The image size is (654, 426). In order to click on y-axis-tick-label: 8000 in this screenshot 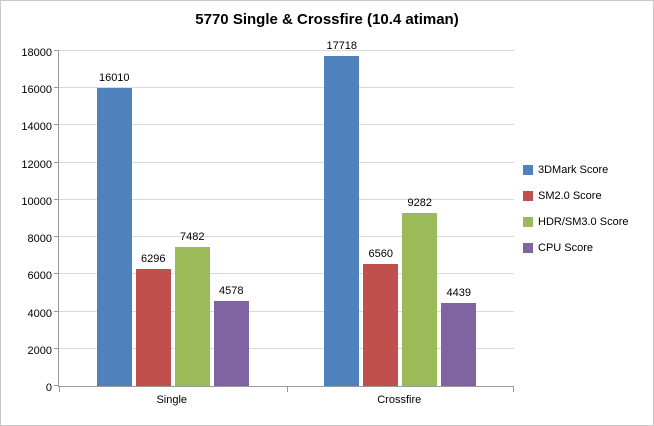, I will do `click(39, 239)`.